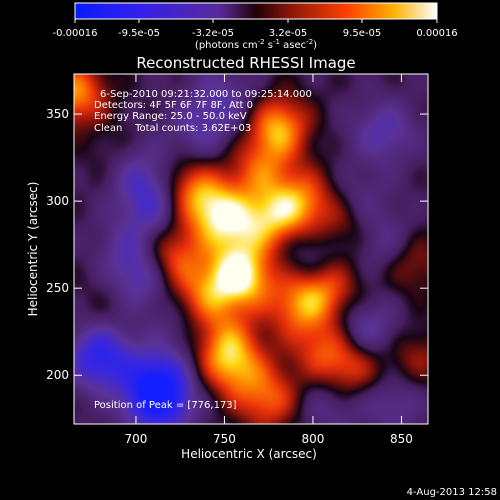 The image size is (500, 500). Describe the element at coordinates (288, 33) in the screenshot. I see `colorbar-tick-label: 3.2e-05` at that location.